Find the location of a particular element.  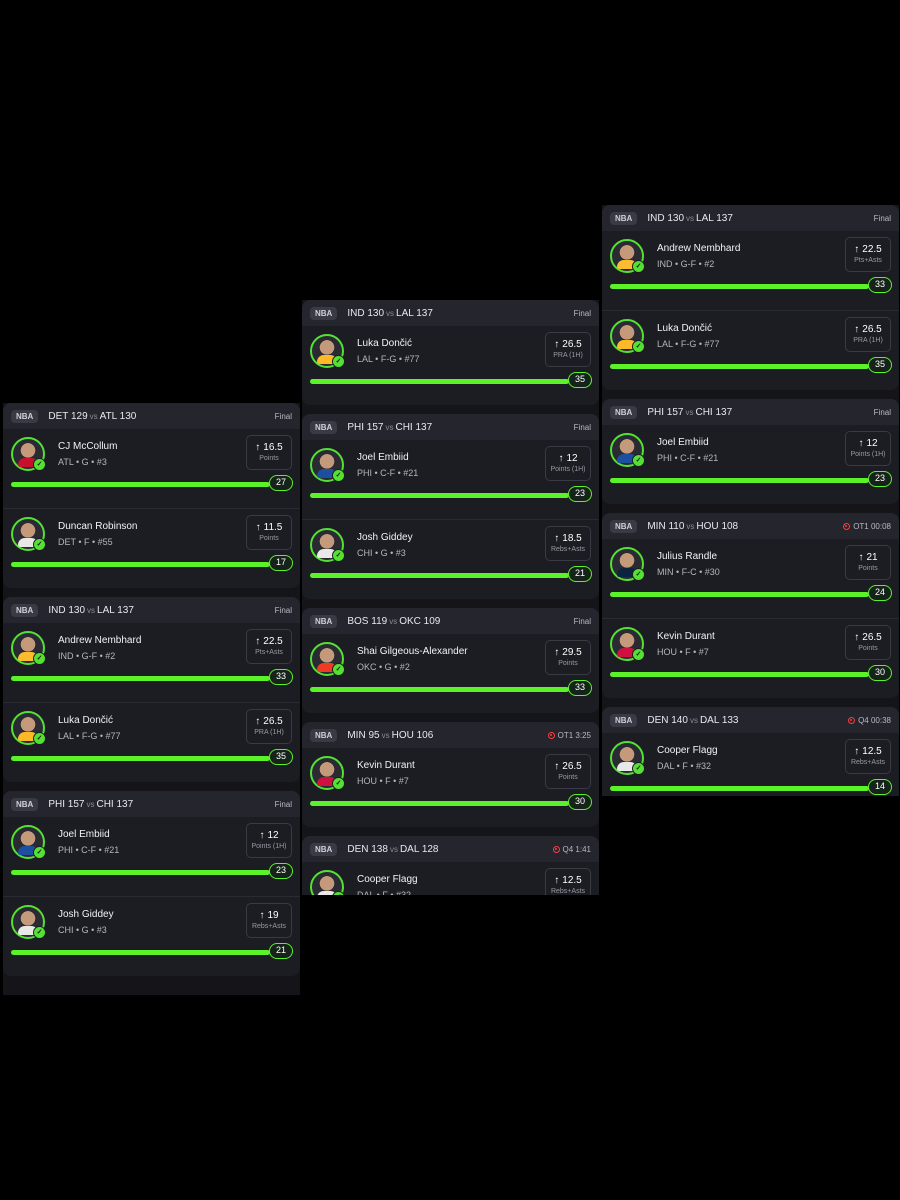

line-value: 19 is located at coordinates (273, 915).